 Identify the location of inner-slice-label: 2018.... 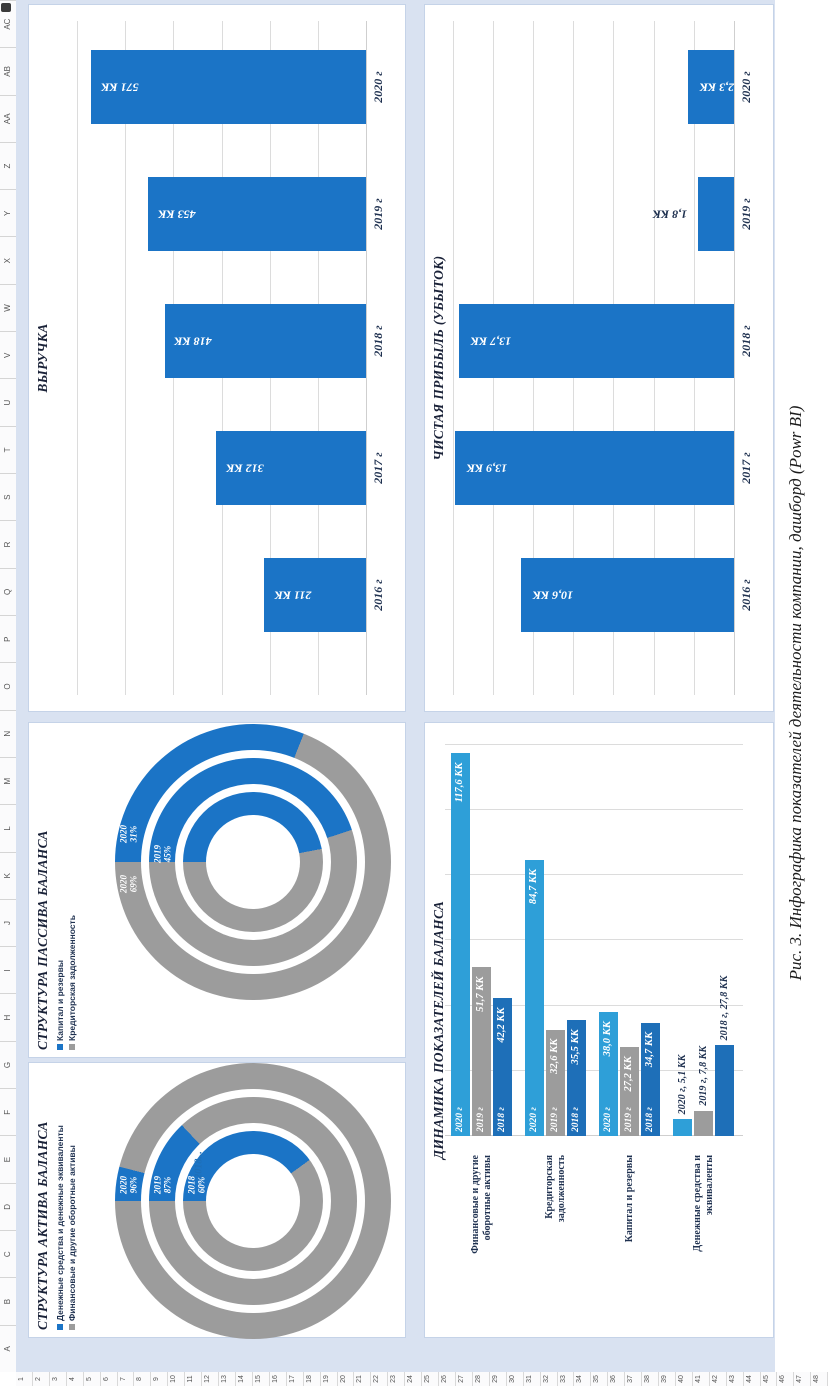
(199, 1165).